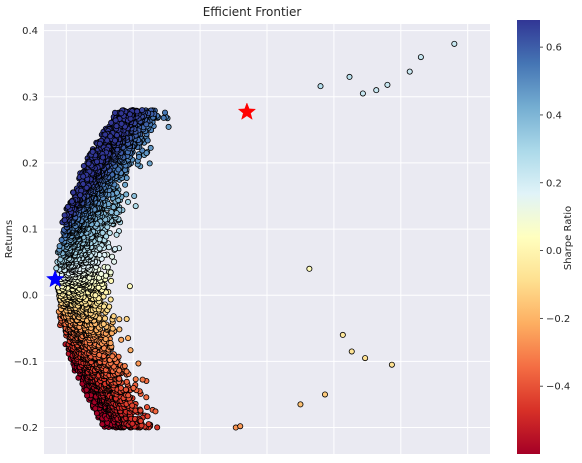  What do you see at coordinates (252, 12) in the screenshot?
I see `chart-title: Efficient Frontier` at bounding box center [252, 12].